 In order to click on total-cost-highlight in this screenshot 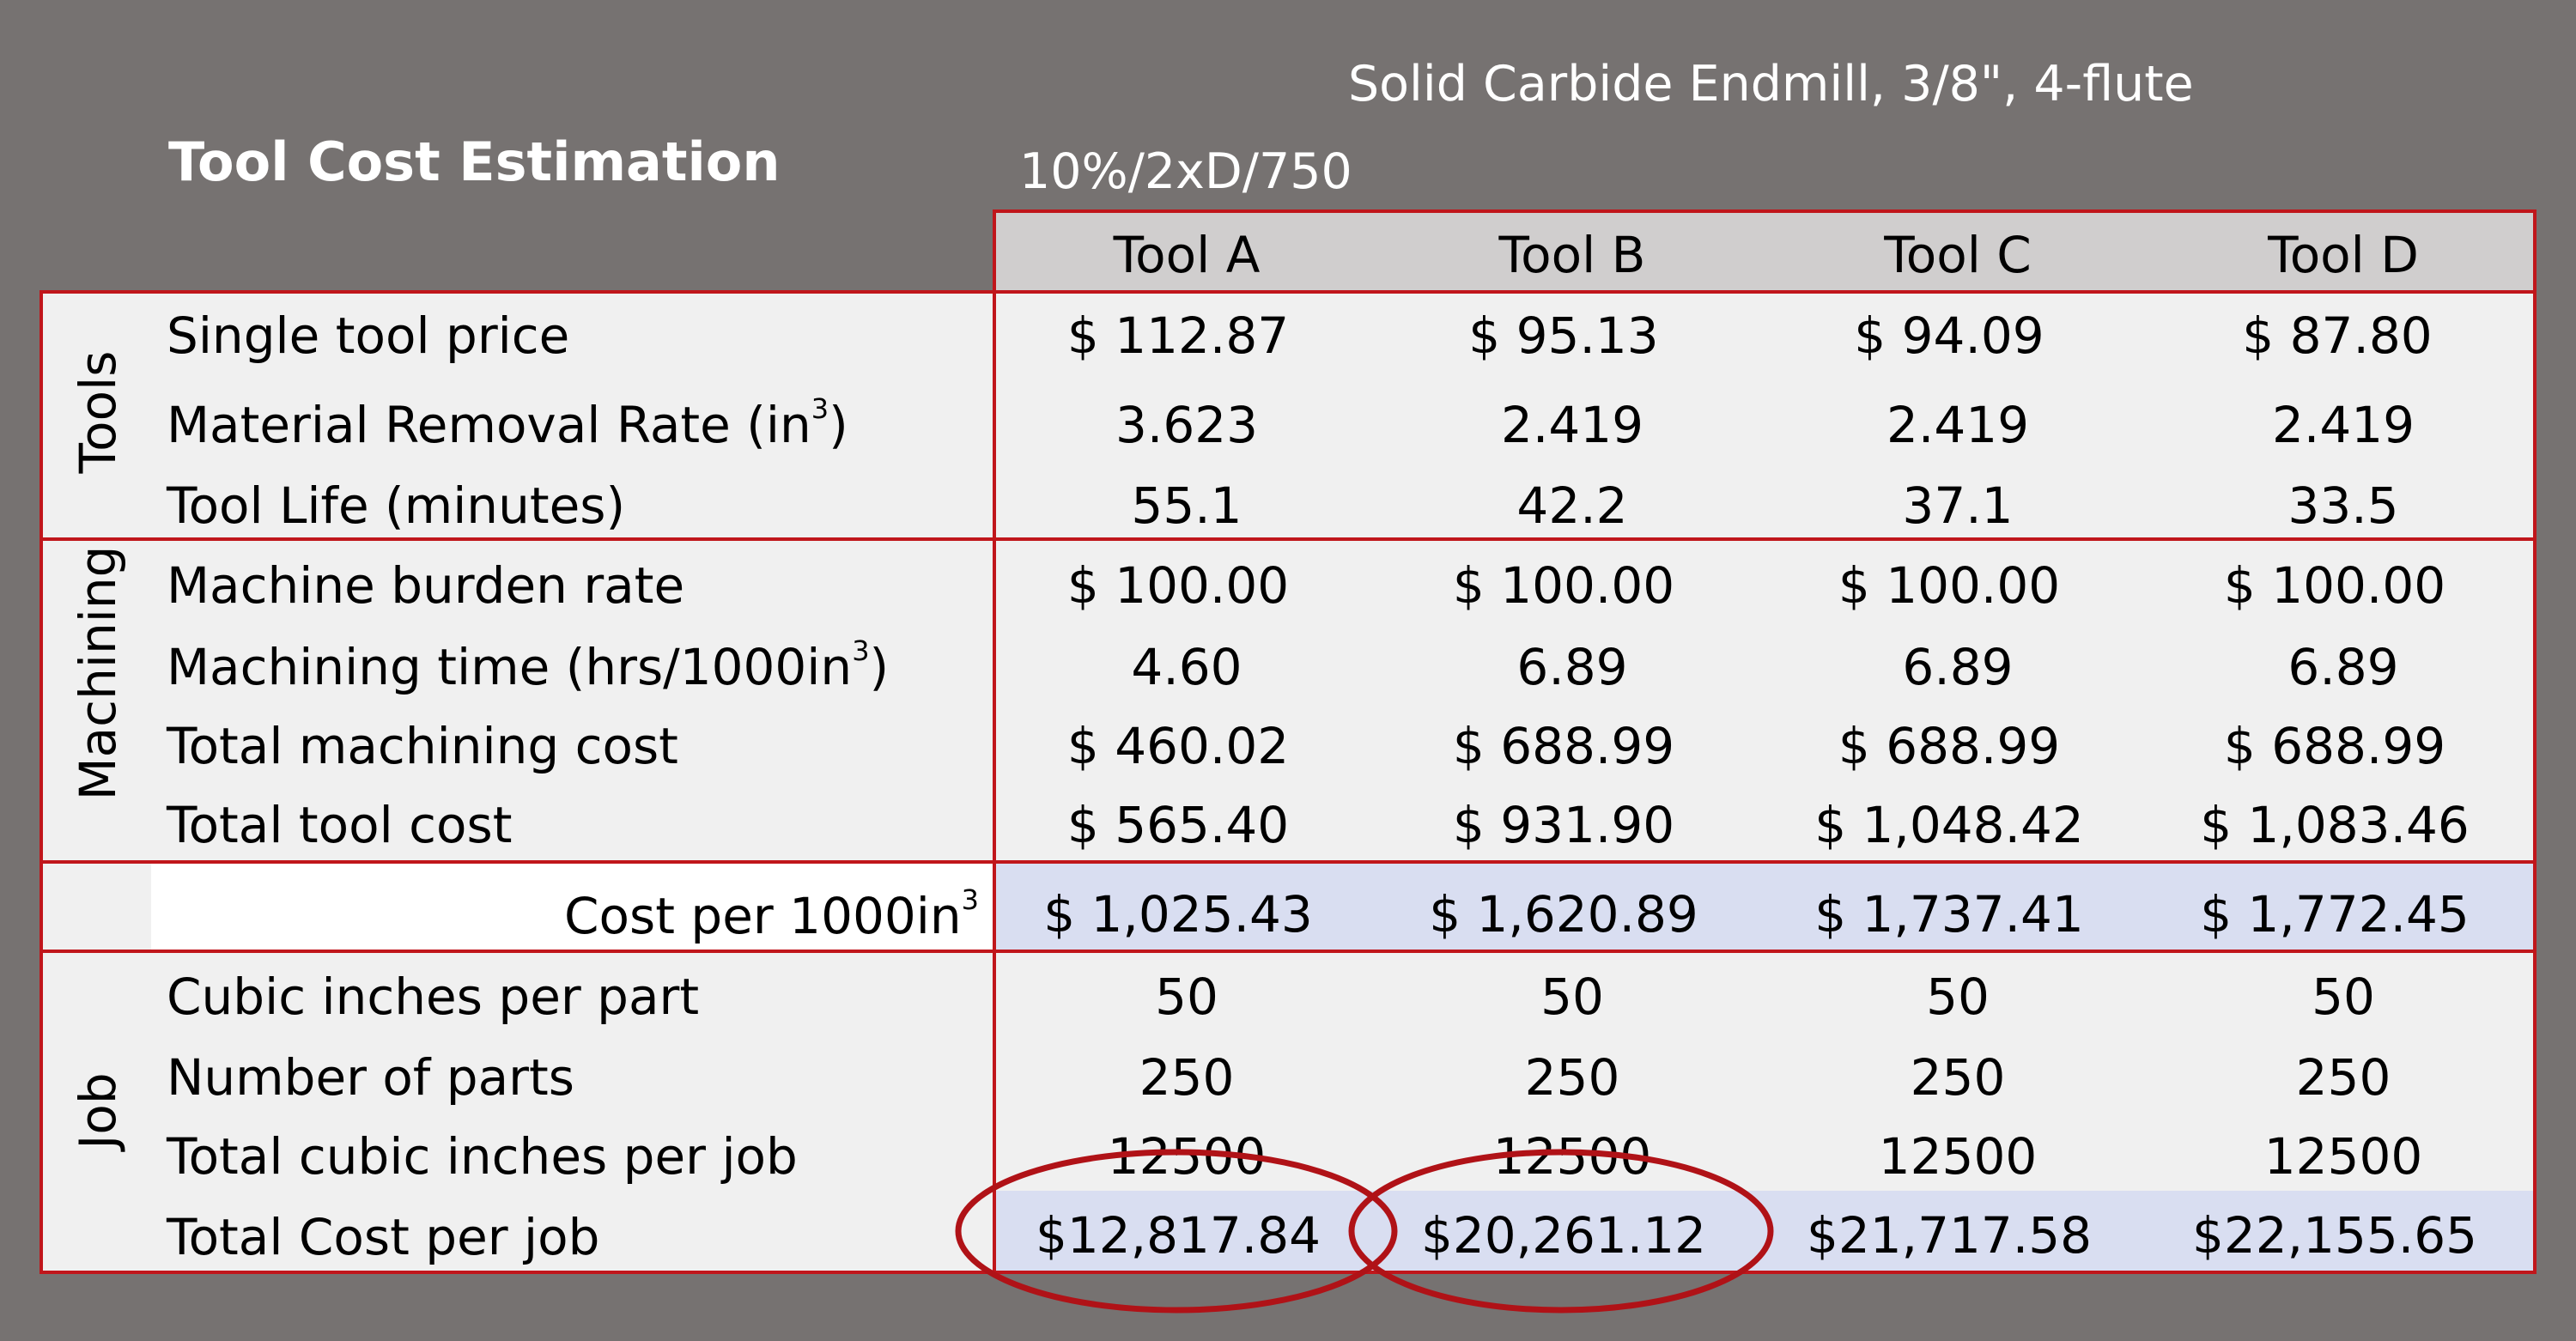, I will do `click(1765, 1232)`.